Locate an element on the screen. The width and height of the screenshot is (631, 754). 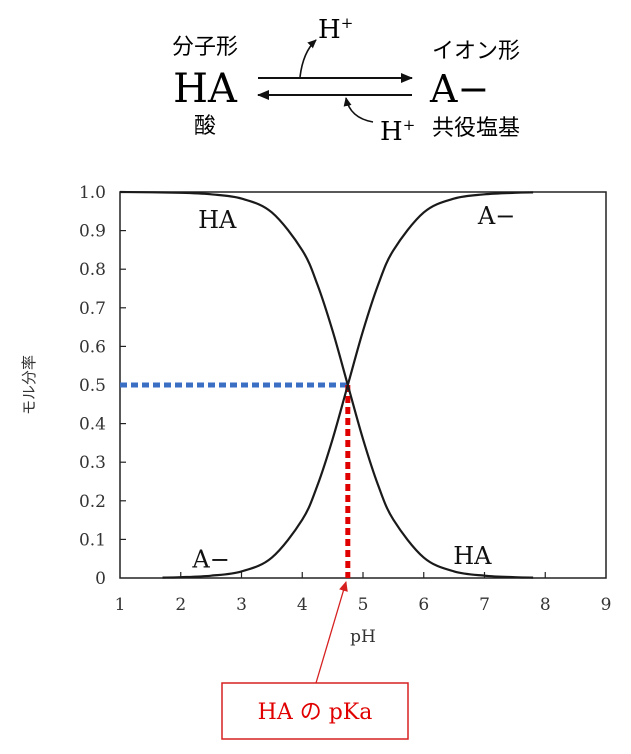
pka-callout: HA の pKa is located at coordinates (315, 660).